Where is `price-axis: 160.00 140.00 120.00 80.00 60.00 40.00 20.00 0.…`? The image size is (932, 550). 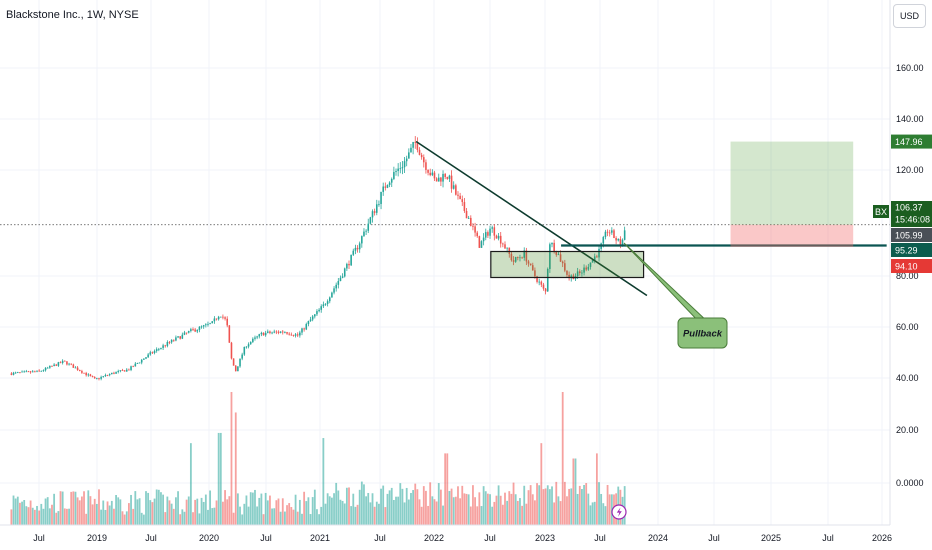
price-axis: 160.00 140.00 120.00 80.00 60.00 40.00 20.00 0.… is located at coordinates (910, 275).